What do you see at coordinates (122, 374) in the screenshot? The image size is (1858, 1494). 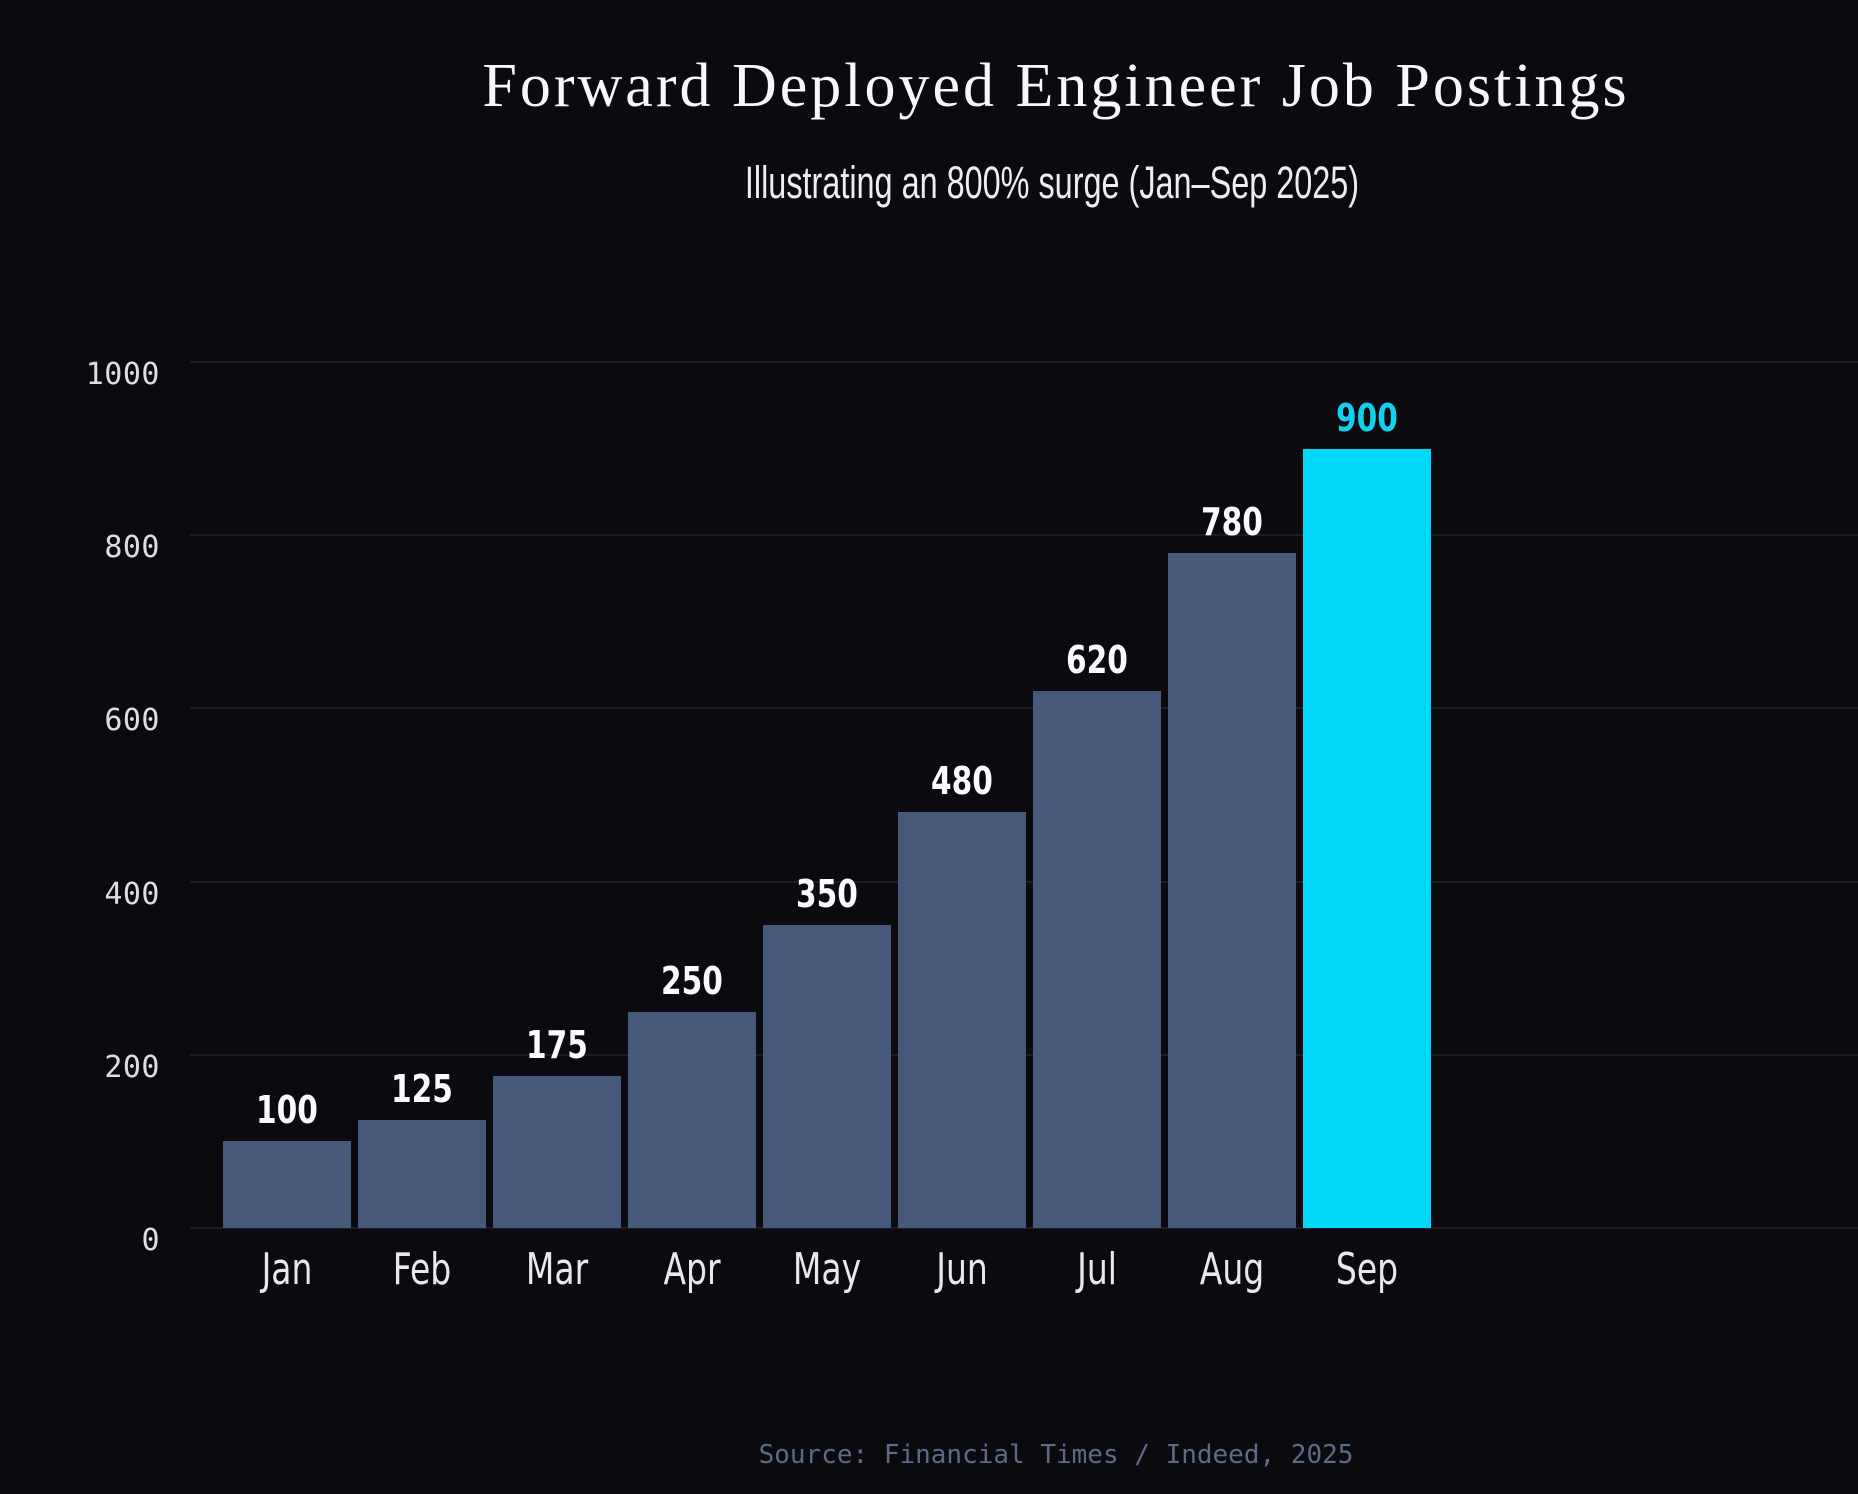 I see `y-tick-label-1000: 1000` at bounding box center [122, 374].